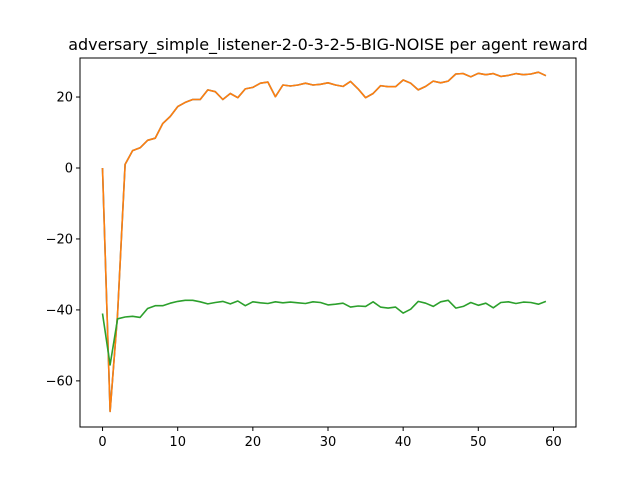  I want to click on y-tick-label: 0, so click(69, 168).